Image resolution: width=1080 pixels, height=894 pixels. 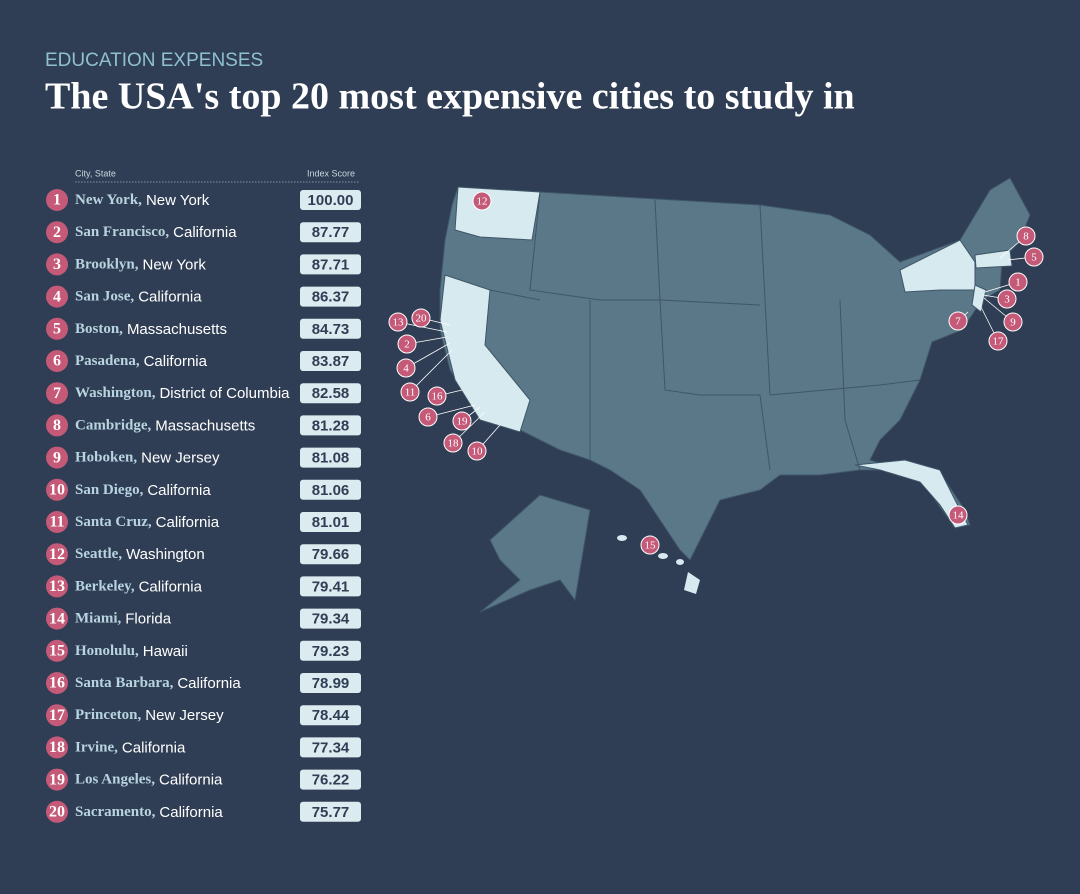 What do you see at coordinates (331, 651) in the screenshot?
I see `score: 79.23` at bounding box center [331, 651].